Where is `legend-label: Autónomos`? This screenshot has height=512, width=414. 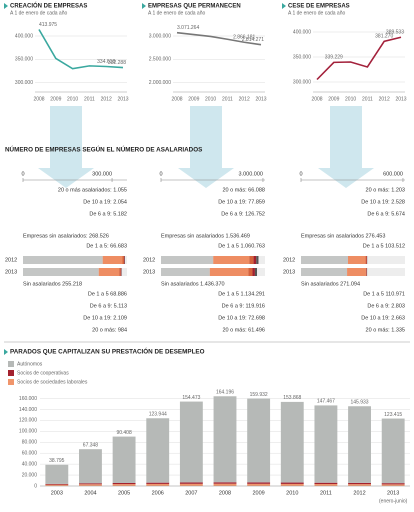
legend-label: Autónomos is located at coordinates (30, 364).